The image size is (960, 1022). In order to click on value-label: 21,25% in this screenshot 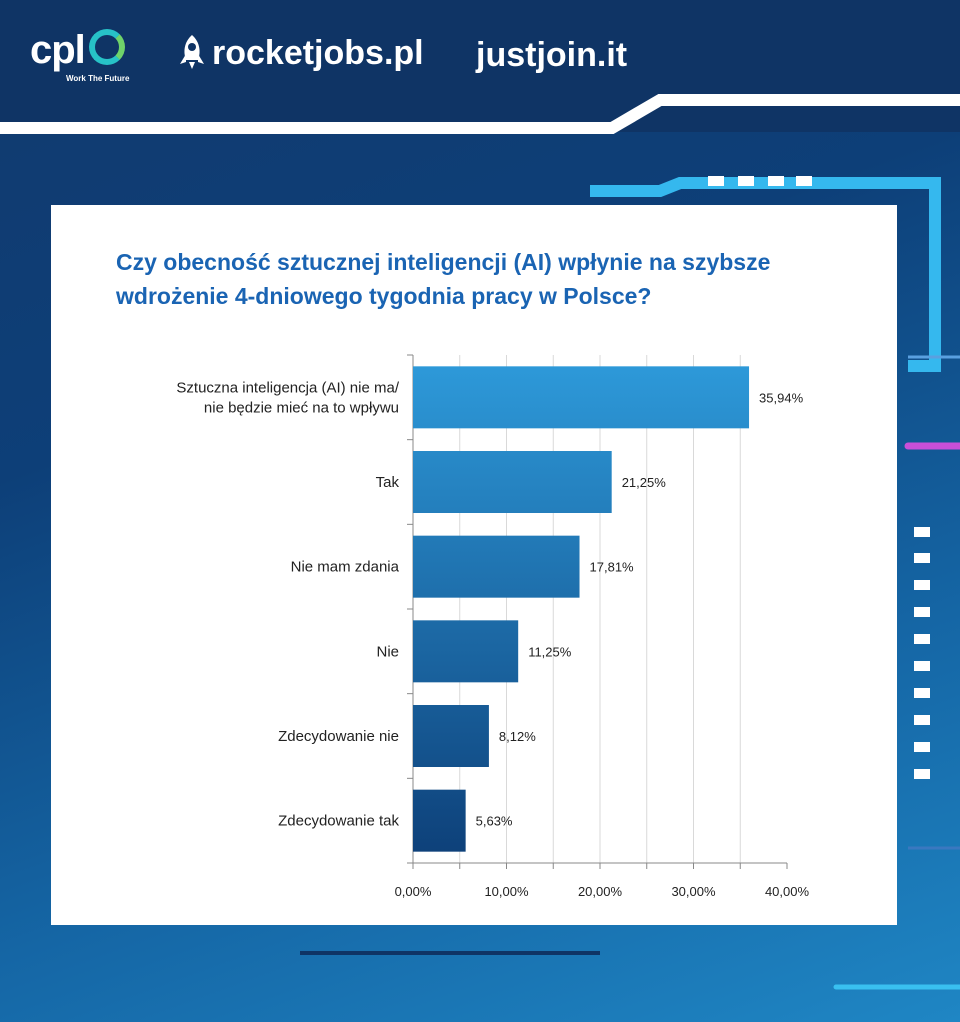, I will do `click(644, 482)`.